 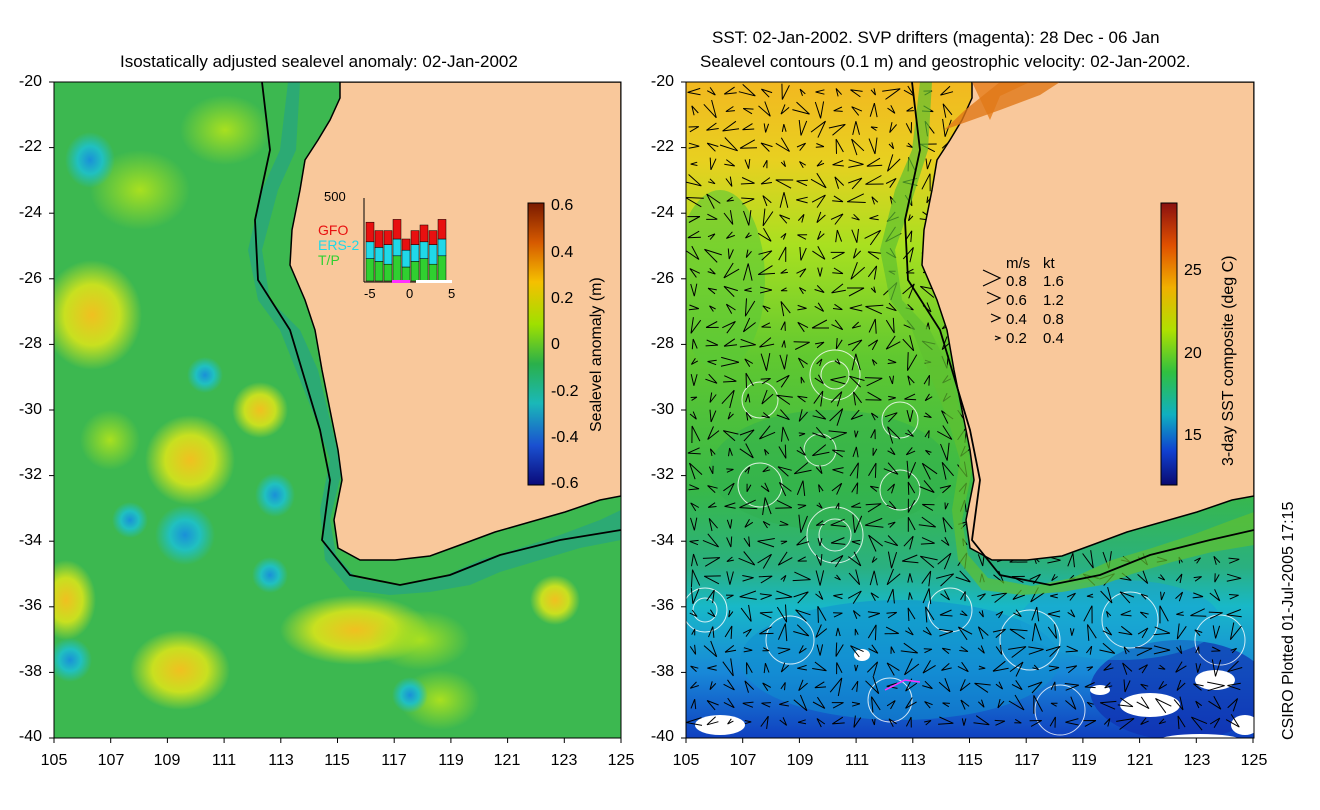 What do you see at coordinates (451, 760) in the screenshot?
I see `left-x-tick: 119` at bounding box center [451, 760].